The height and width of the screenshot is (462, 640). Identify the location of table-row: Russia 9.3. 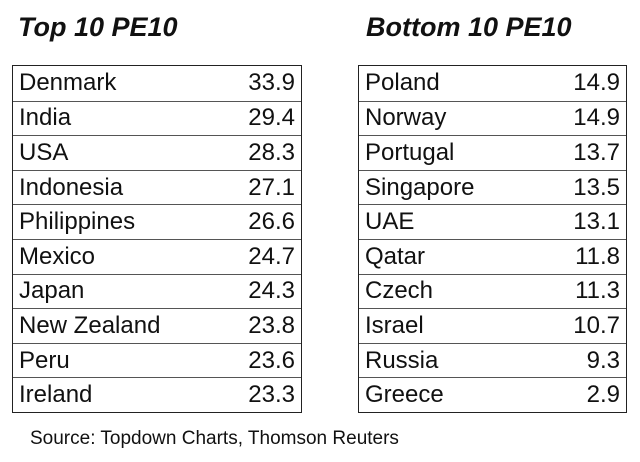
(492, 360).